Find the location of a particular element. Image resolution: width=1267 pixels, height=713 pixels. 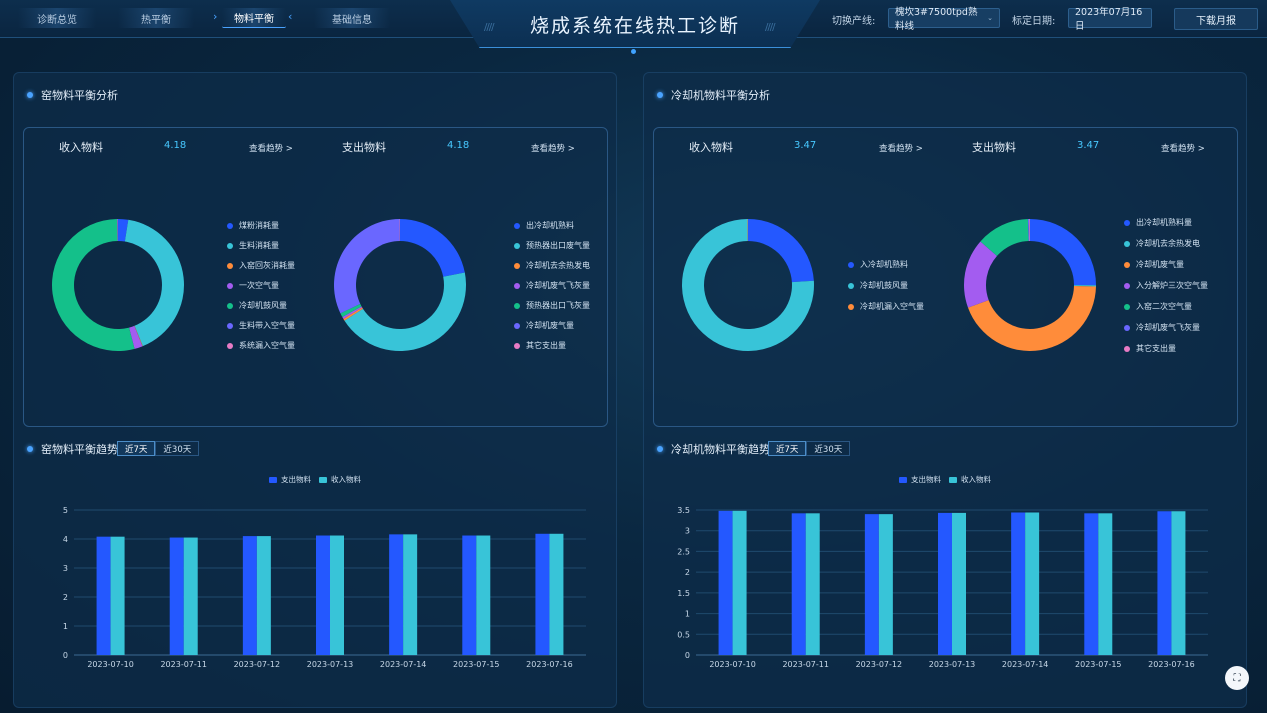

download-report-button: 下载月报 is located at coordinates (1216, 19).